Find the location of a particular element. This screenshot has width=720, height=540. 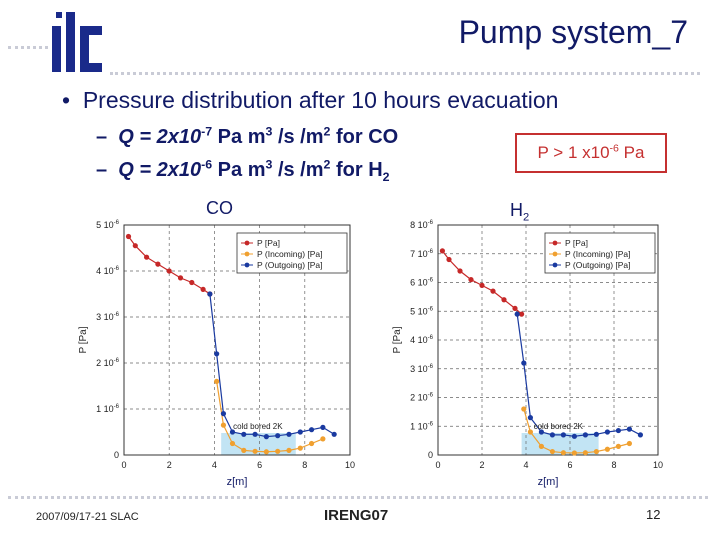

h2-x-tick-1: 2 is located at coordinates (481, 465).